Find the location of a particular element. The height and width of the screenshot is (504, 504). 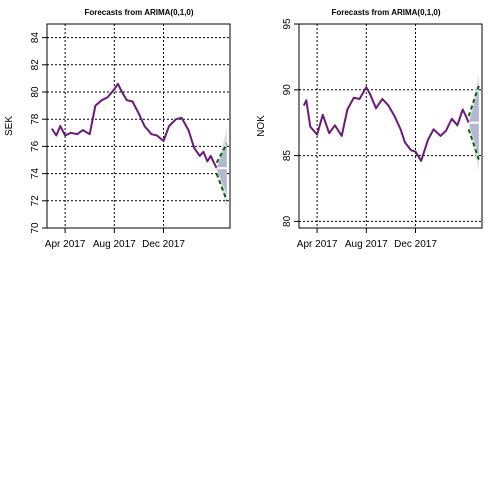

axes: 70 72 74 76 78 80 82 84 Apr 2017 Aug 2017 Dec 2017 is located at coordinates (107, 141).